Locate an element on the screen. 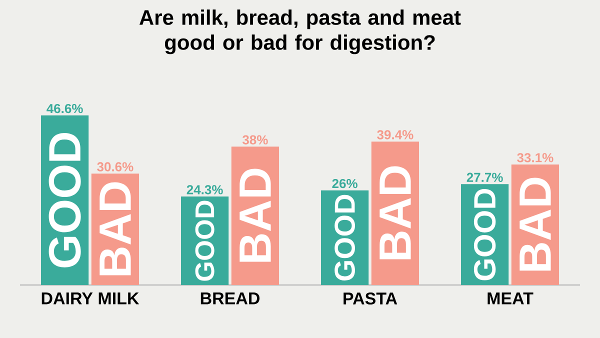 The height and width of the screenshot is (338, 600). data-label: 30.6% is located at coordinates (115, 167).